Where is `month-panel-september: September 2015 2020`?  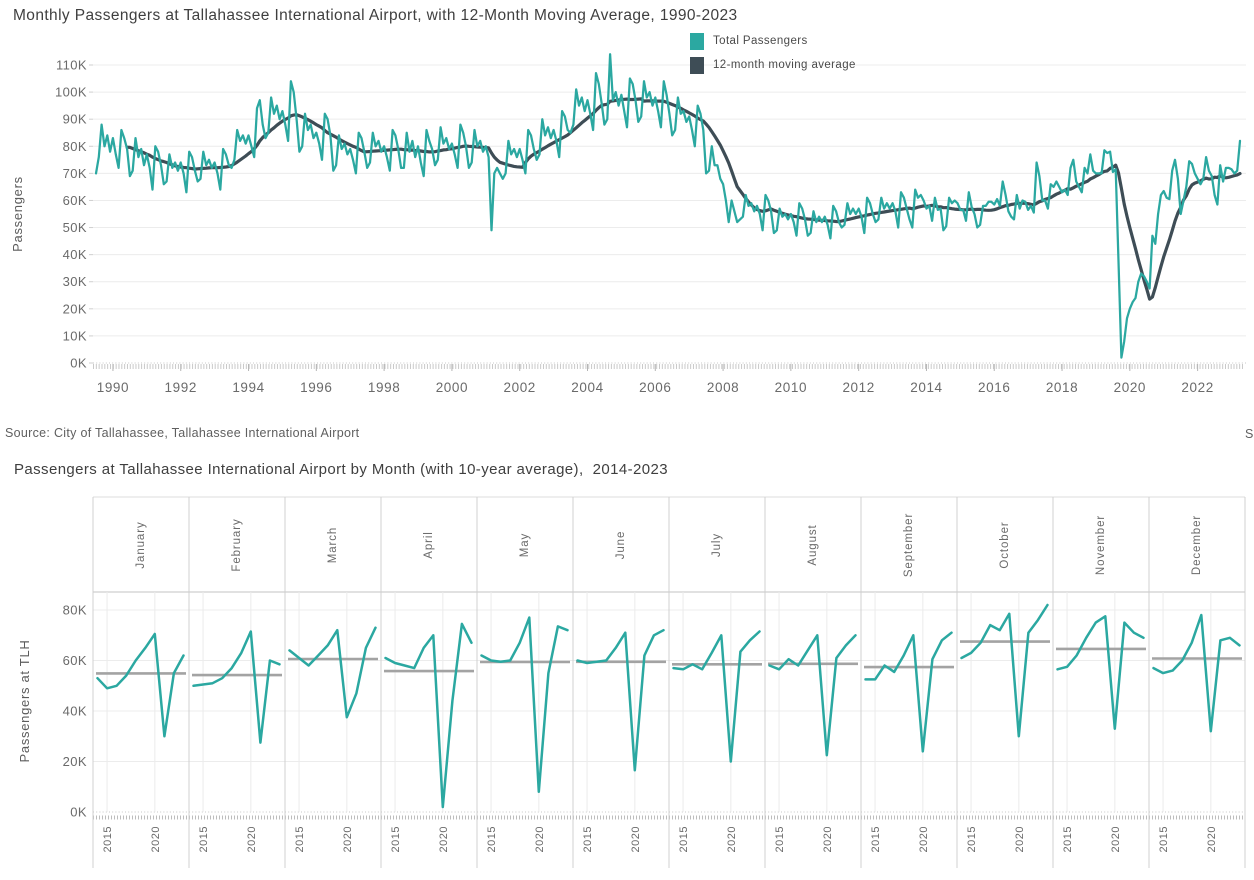 month-panel-september: September 2015 2020 is located at coordinates (909, 682).